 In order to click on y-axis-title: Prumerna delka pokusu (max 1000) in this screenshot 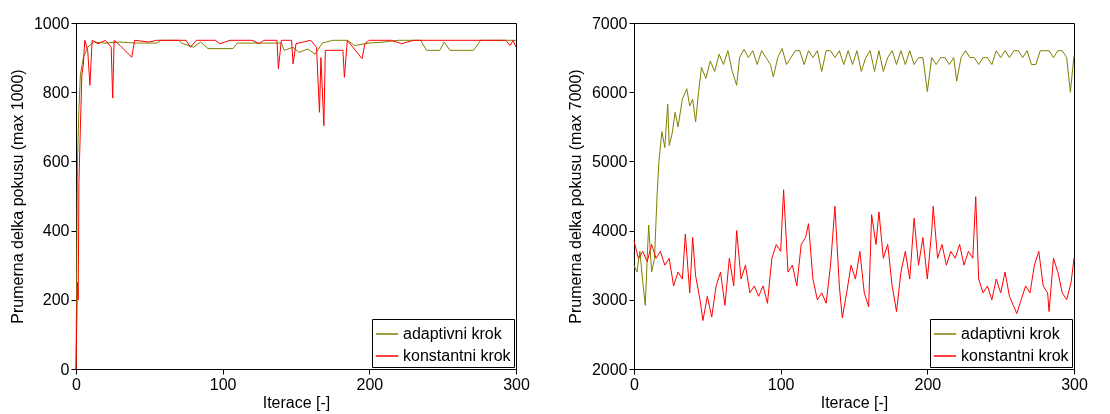, I will do `click(17, 196)`.